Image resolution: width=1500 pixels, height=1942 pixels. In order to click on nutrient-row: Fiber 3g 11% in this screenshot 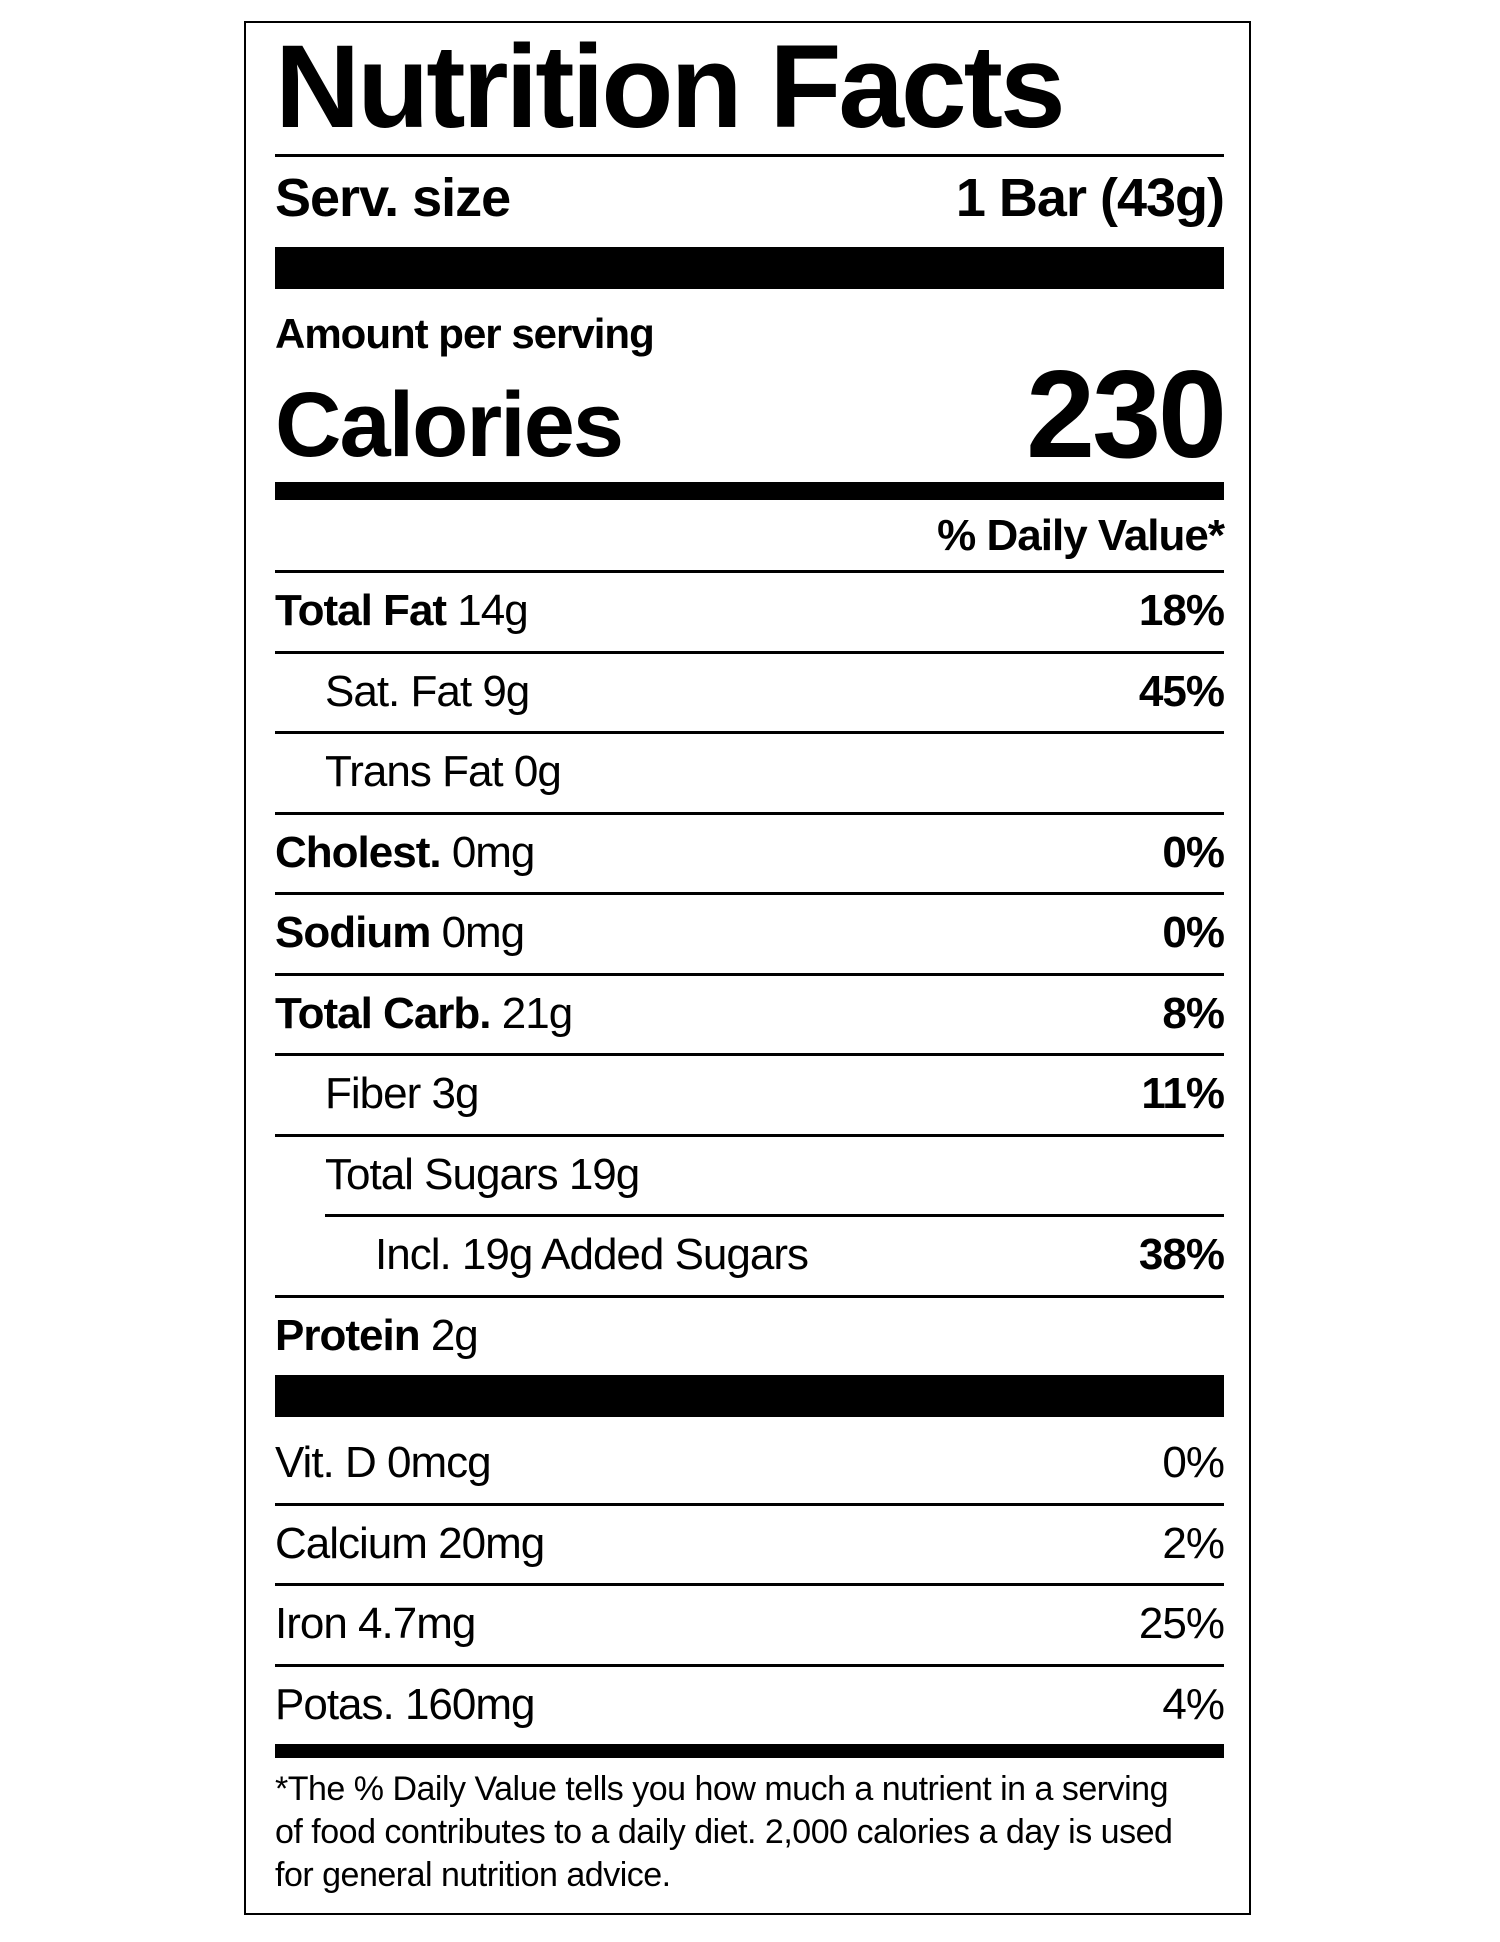, I will do `click(750, 1094)`.